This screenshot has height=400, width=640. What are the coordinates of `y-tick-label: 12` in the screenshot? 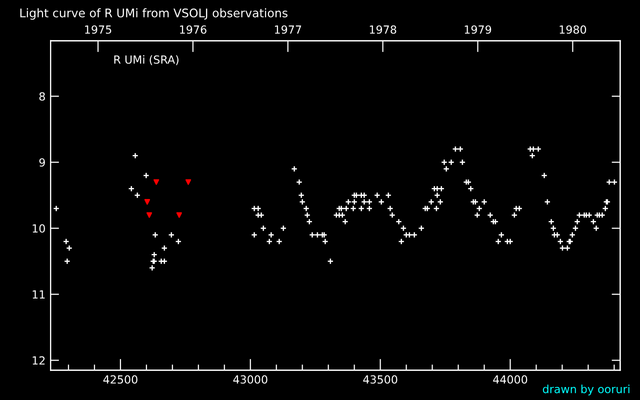 It's located at (38, 360).